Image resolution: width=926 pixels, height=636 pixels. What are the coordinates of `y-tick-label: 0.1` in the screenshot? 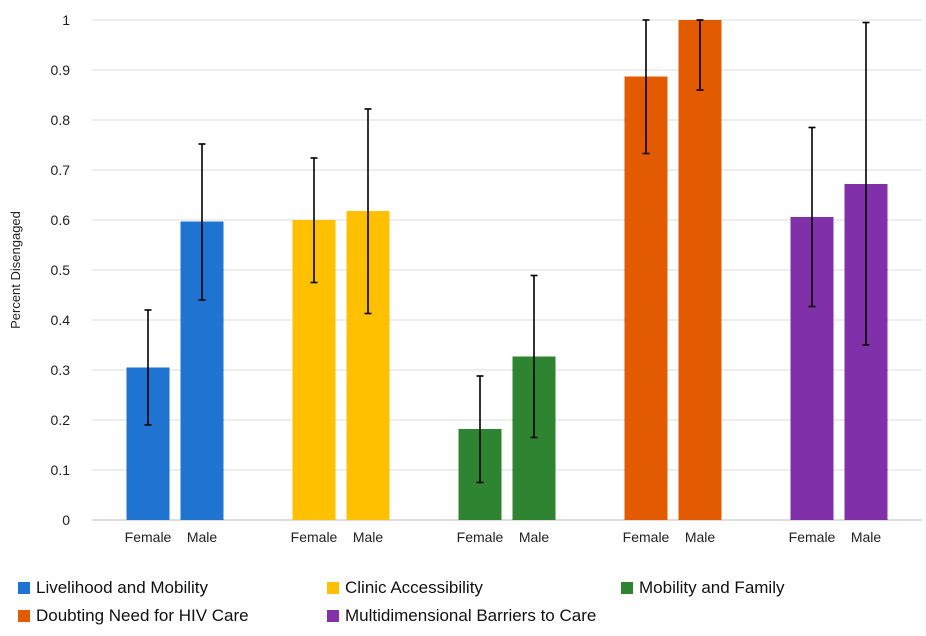 It's located at (61, 470).